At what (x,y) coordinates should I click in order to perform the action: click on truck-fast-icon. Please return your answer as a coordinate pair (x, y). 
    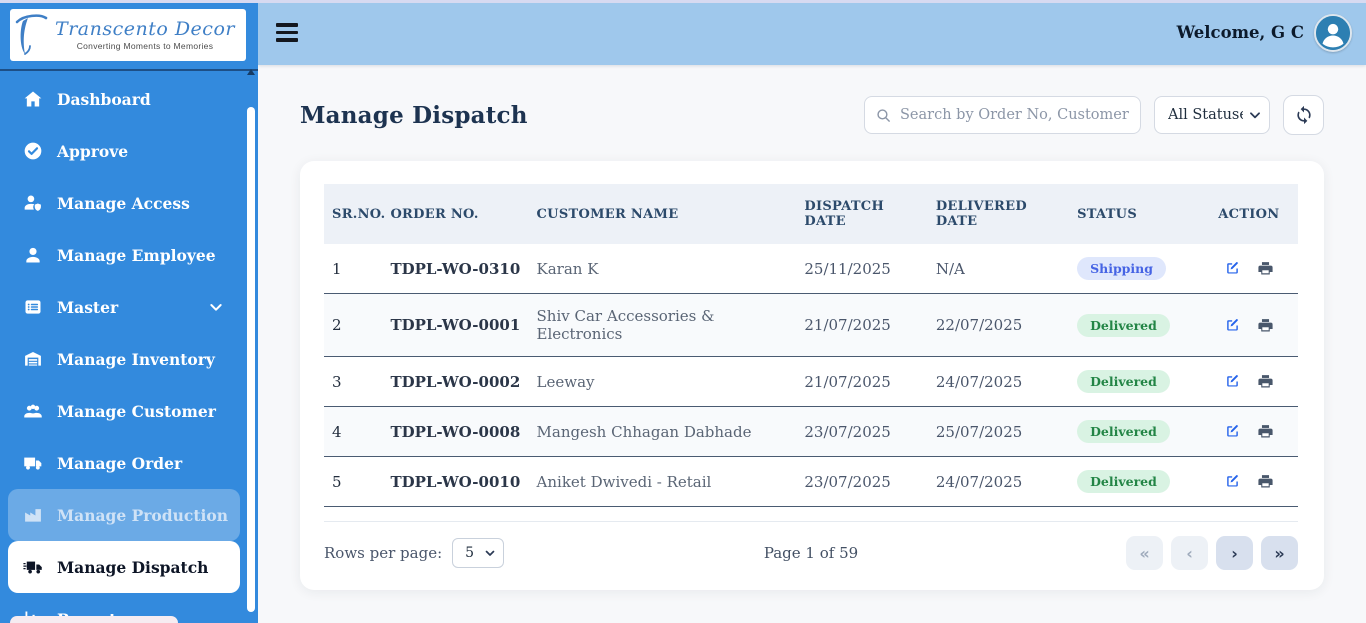
    Looking at the image, I should click on (32, 567).